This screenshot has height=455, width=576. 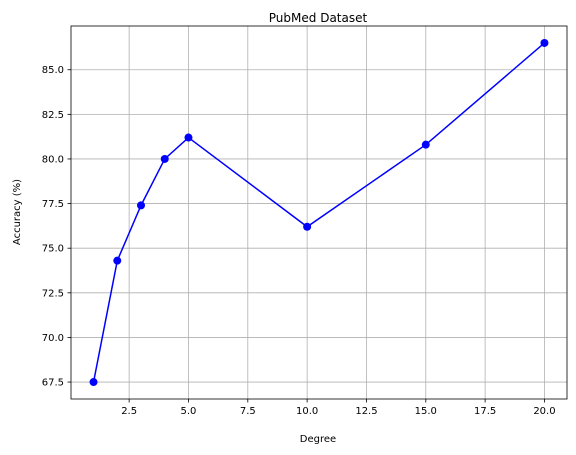 I want to click on y-tick-label: 85.0, so click(x=53, y=70).